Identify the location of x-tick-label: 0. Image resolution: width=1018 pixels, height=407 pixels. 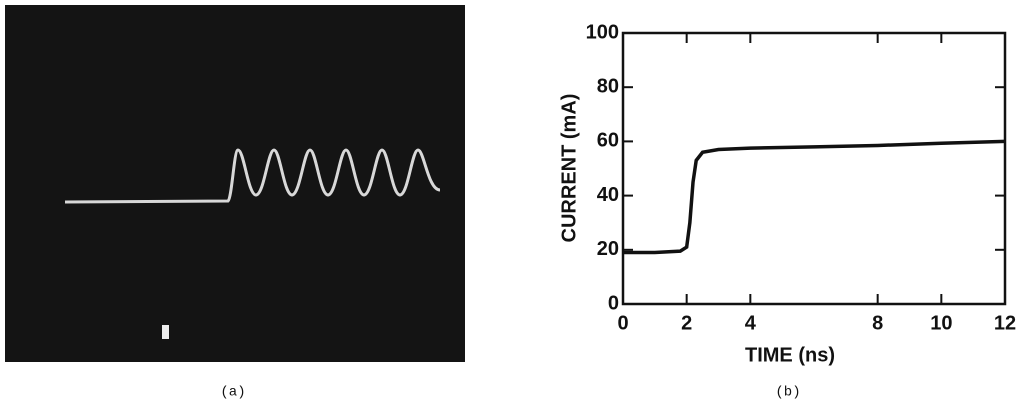
(622, 323).